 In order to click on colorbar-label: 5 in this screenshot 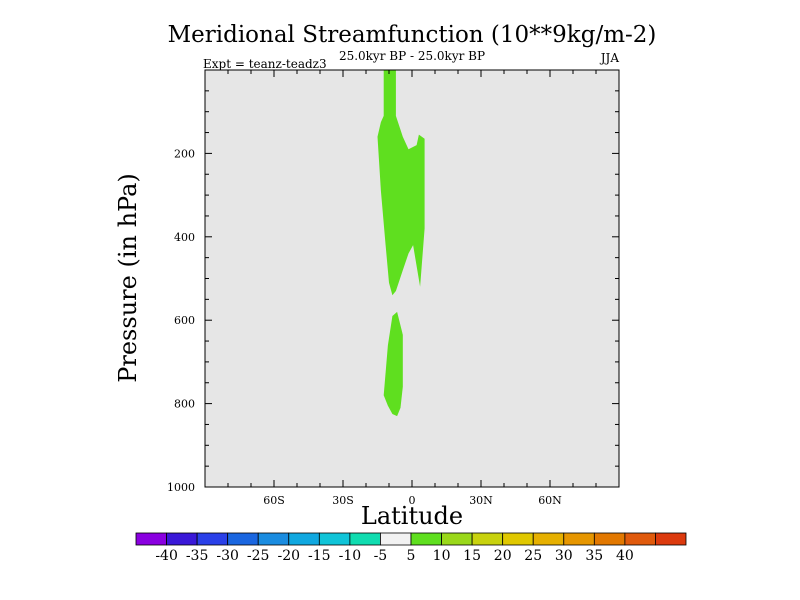, I will do `click(411, 556)`.